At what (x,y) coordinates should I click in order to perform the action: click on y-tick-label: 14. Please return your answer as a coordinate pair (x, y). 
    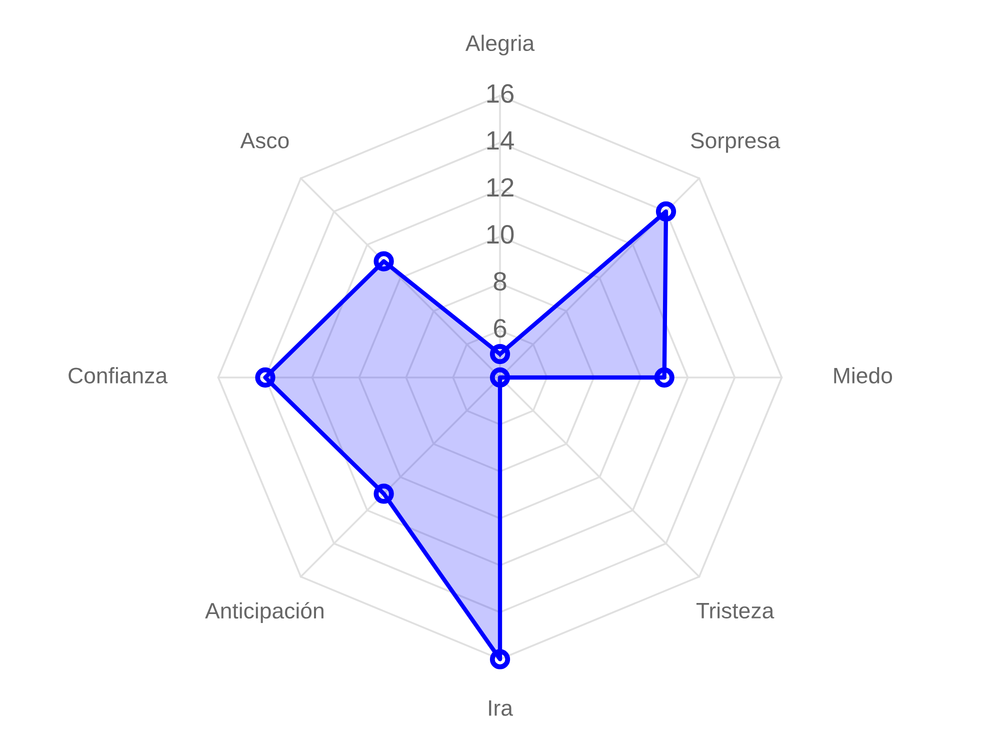
    Looking at the image, I should click on (500, 140).